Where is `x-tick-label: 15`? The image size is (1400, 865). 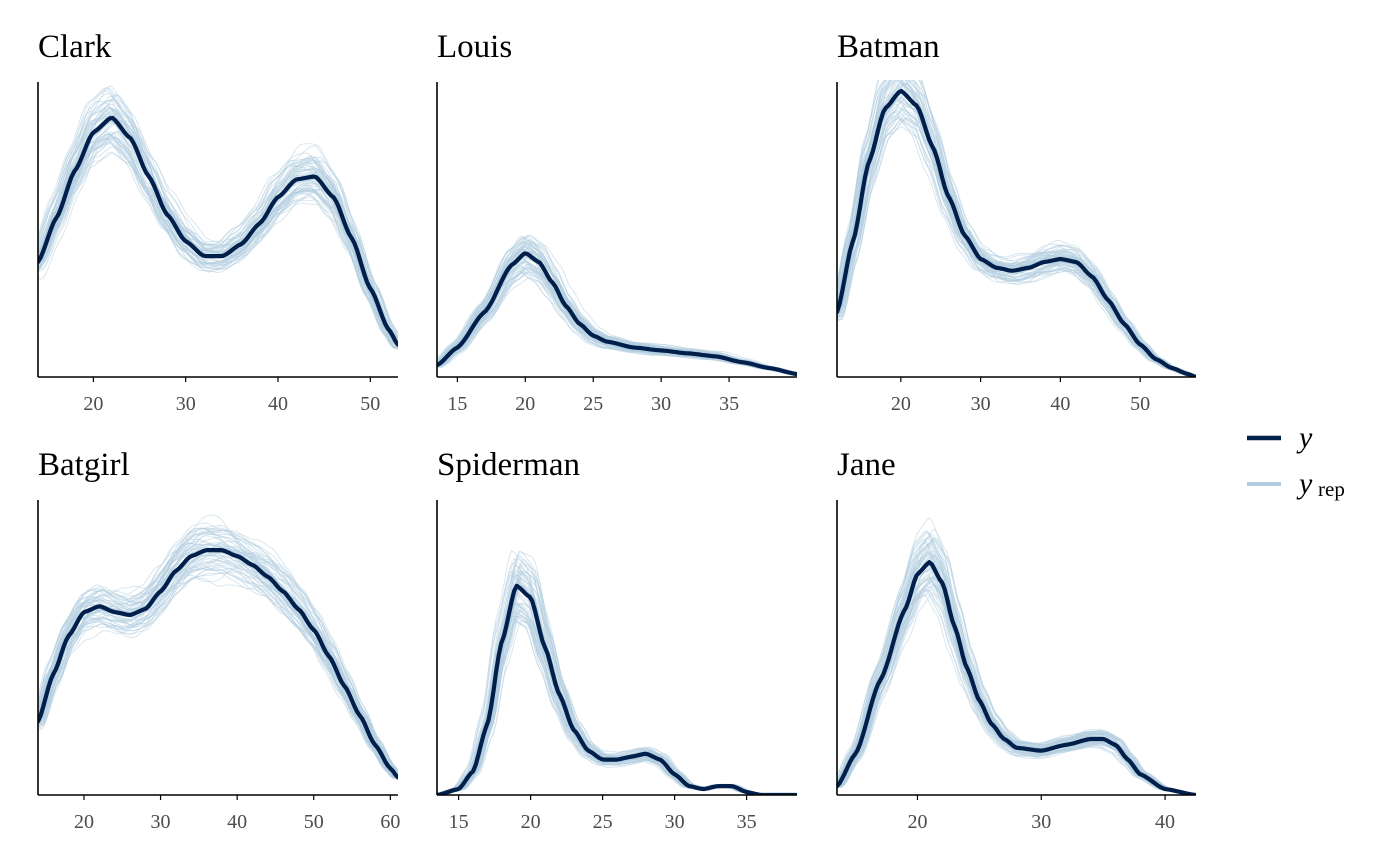
x-tick-label: 15 is located at coordinates (457, 404).